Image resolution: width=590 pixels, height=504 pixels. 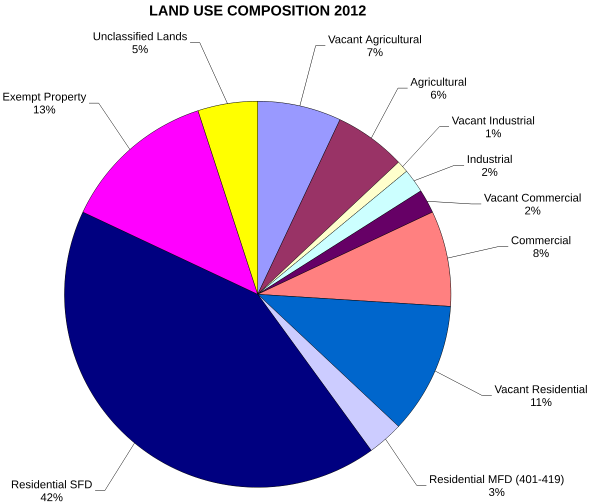 I want to click on chart-title: LAND USE COMPOSITION 2012, so click(x=258, y=11).